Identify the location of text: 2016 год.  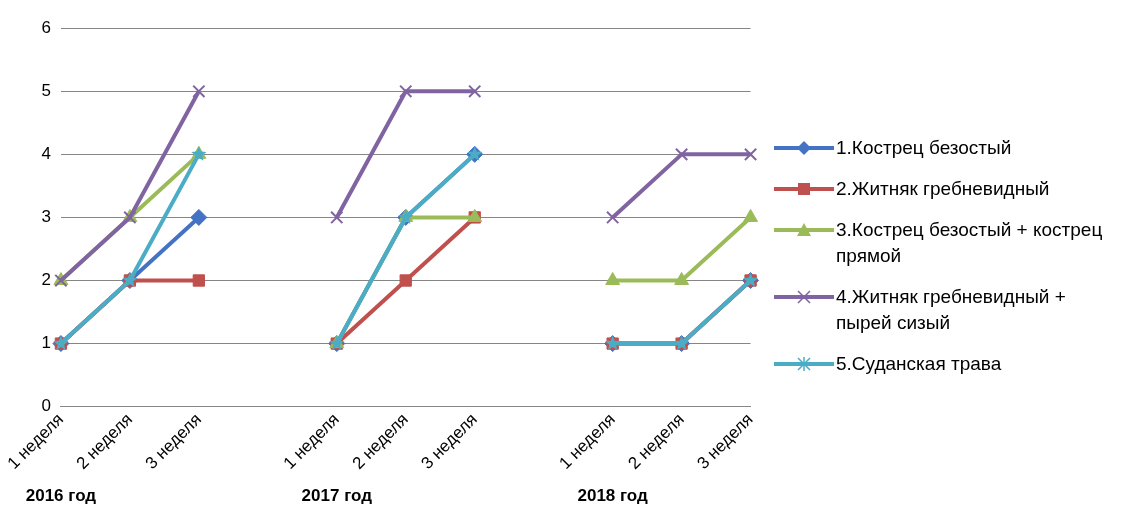
(61, 496).